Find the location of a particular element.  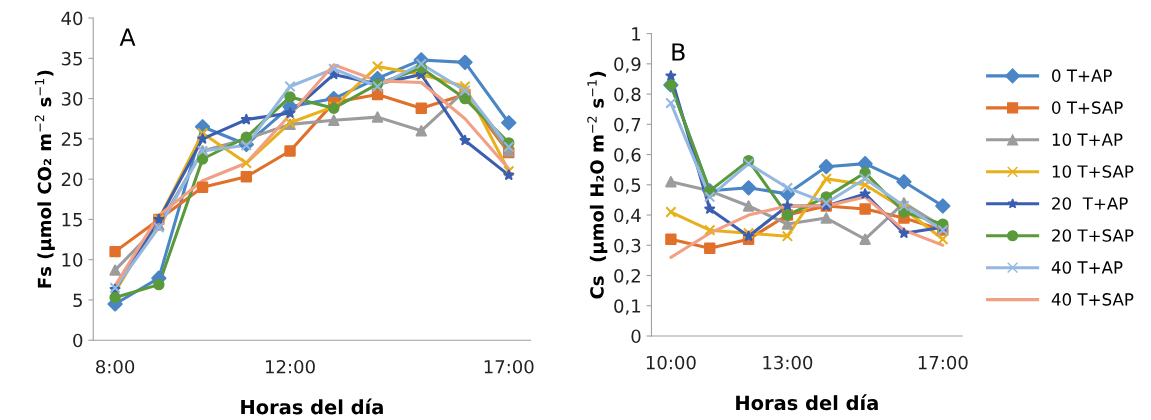

y-tick-label: 0,9 is located at coordinates (627, 65).